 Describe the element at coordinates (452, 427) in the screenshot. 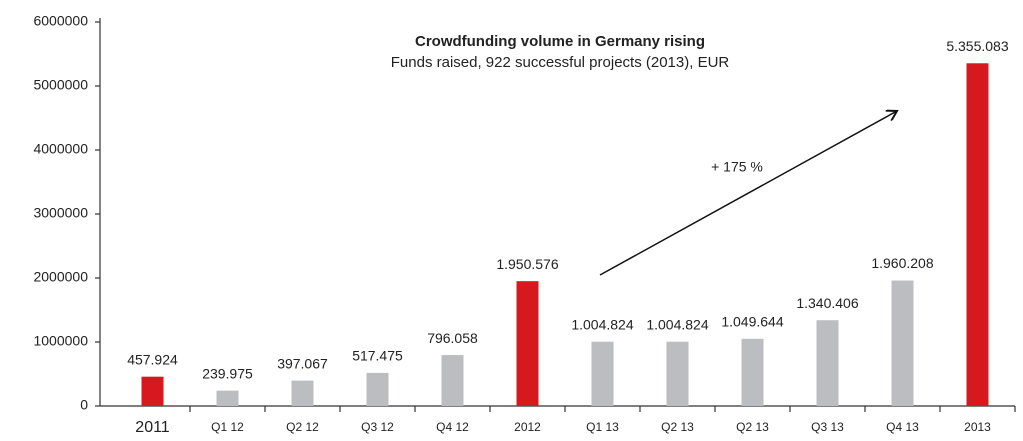

I see `x-tick-label: Q4 12` at that location.